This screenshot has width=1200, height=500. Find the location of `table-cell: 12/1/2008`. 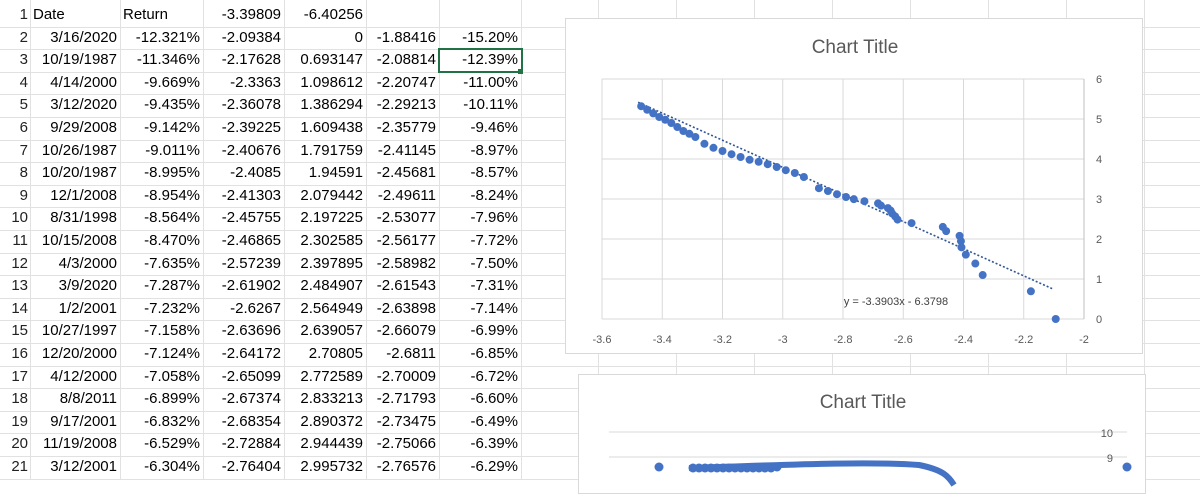

table-cell: 12/1/2008 is located at coordinates (83, 195).